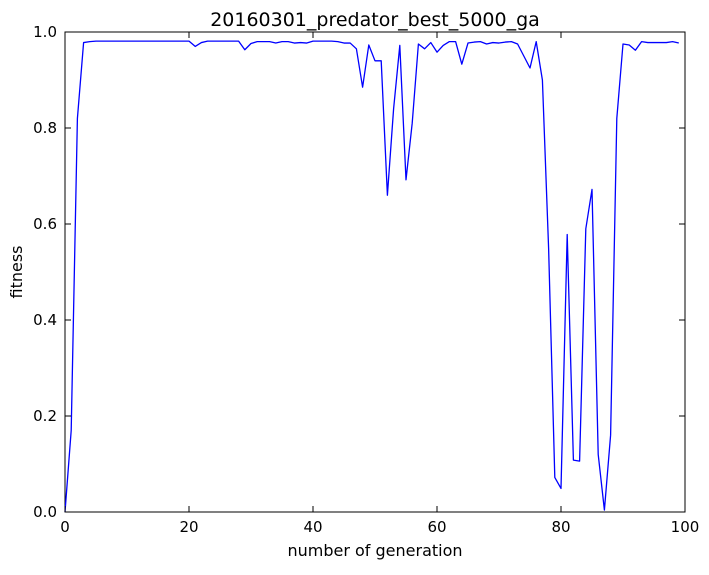 Image resolution: width=709 pixels, height=575 pixels. What do you see at coordinates (45, 512) in the screenshot?
I see `y-tick-label: 0.0` at bounding box center [45, 512].